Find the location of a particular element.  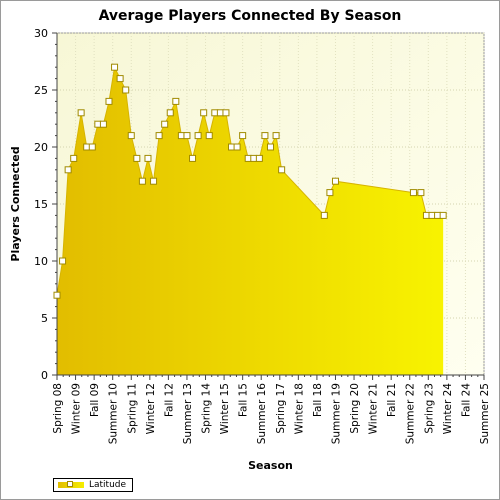

x-tick-label: Fall 15 is located at coordinates (244, 400).